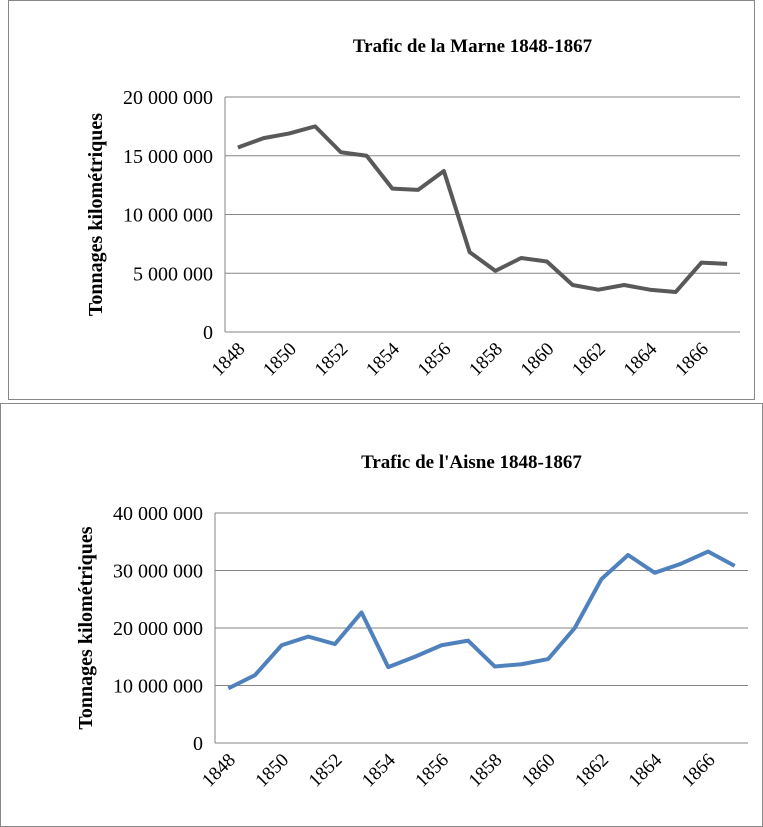 This screenshot has width=763, height=827. I want to click on y-tick-label: 40 000 000, so click(158, 514).